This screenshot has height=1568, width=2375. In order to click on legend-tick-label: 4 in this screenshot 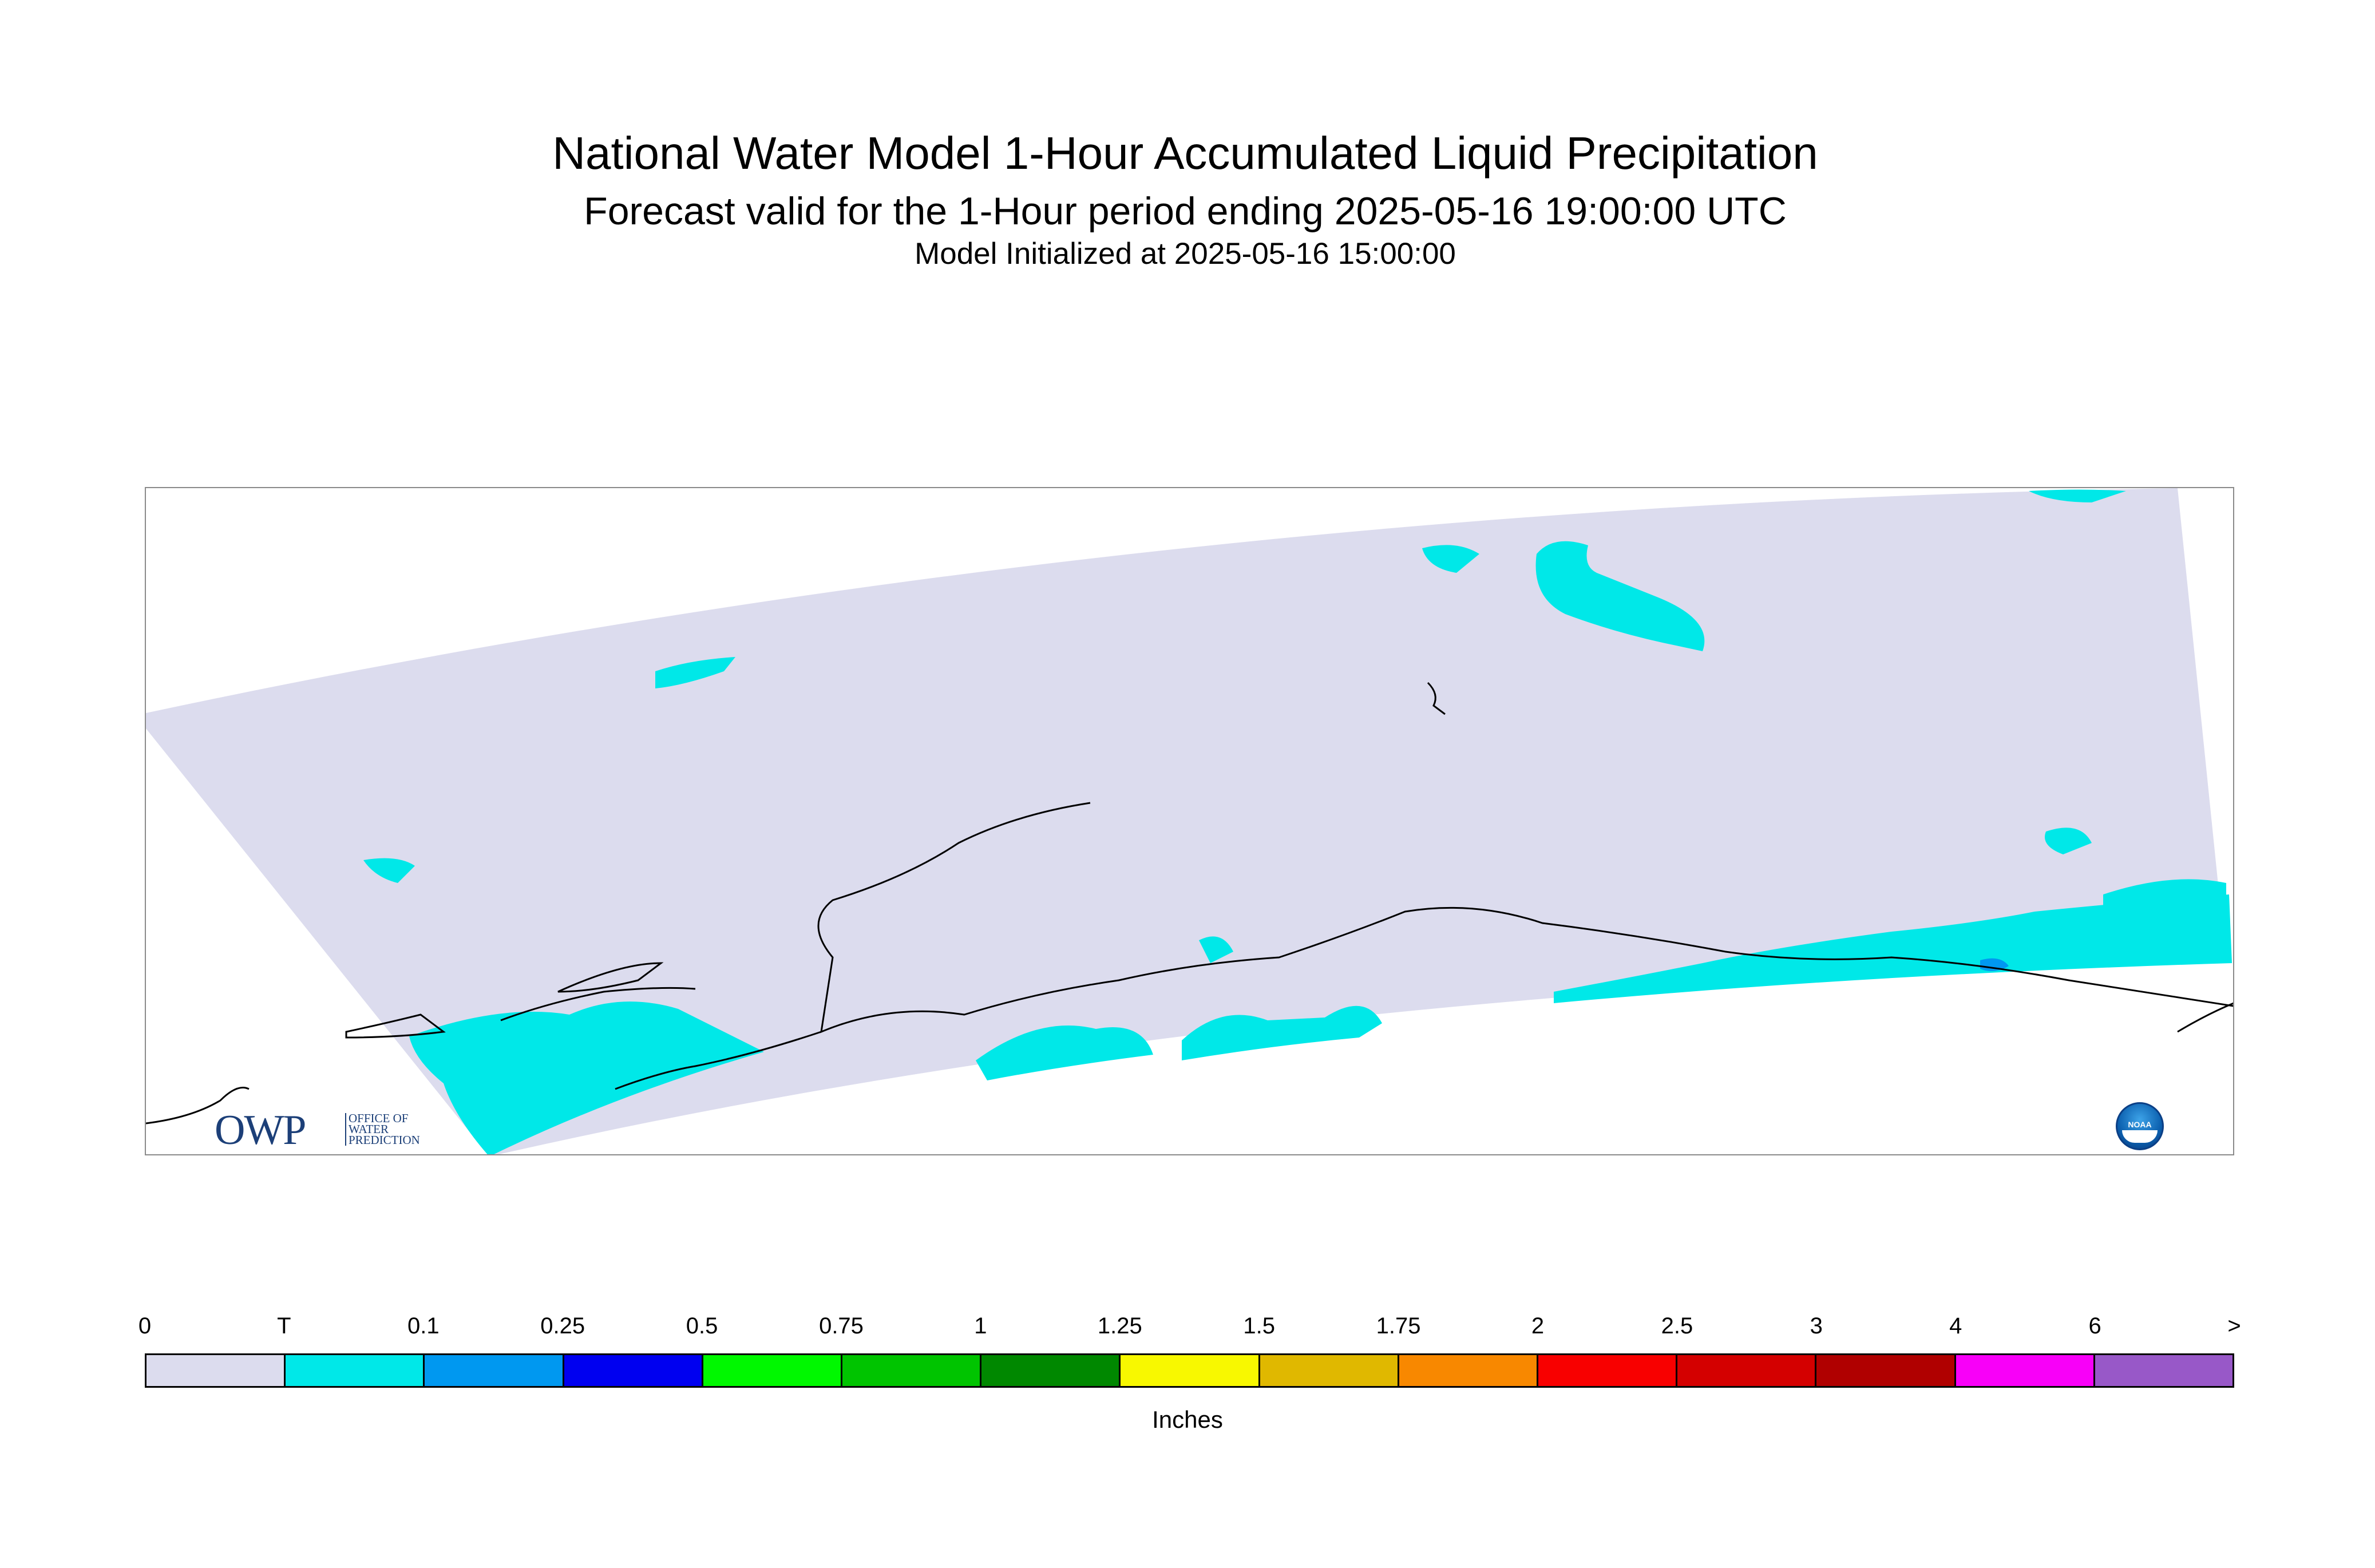, I will do `click(1956, 1326)`.